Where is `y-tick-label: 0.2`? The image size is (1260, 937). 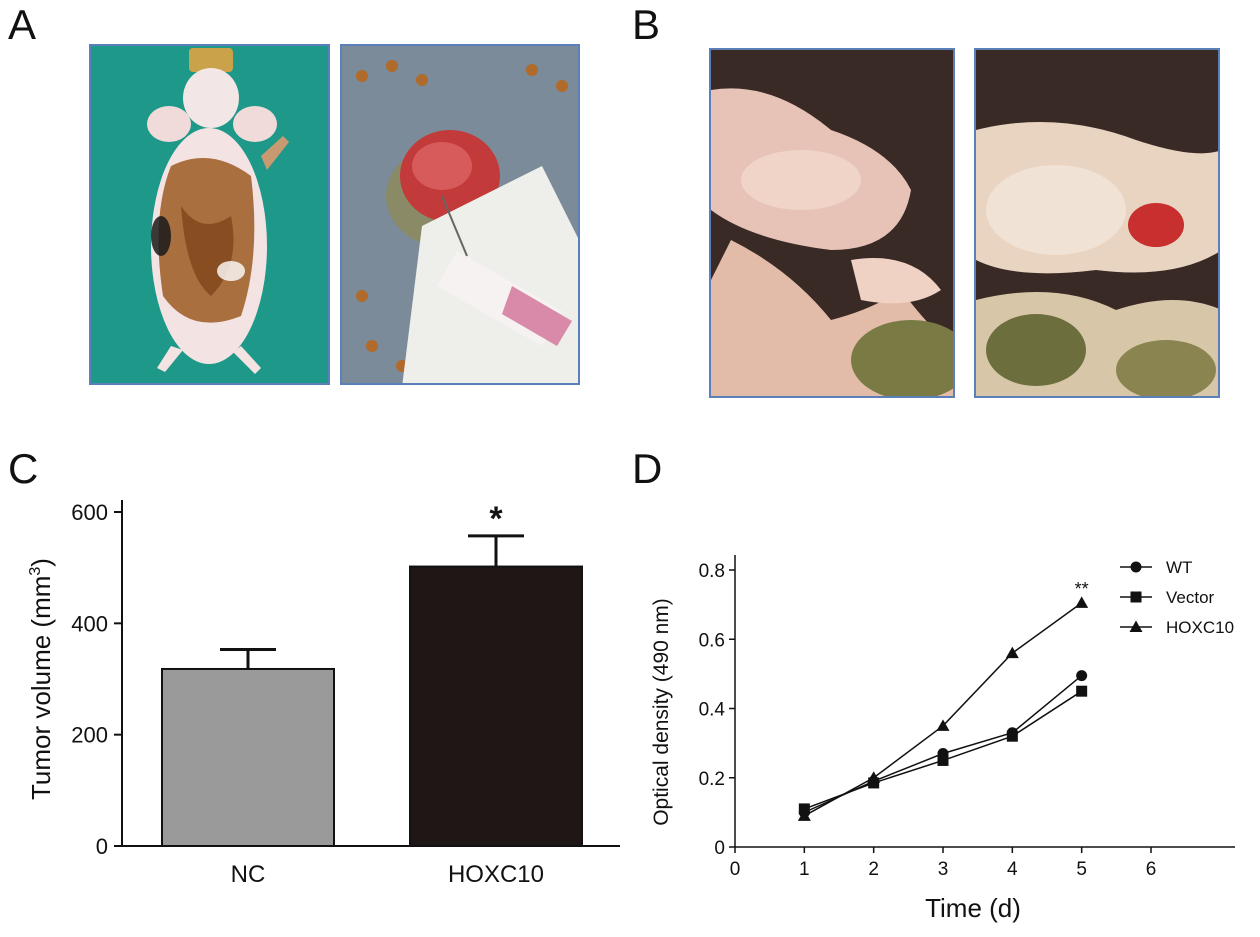
y-tick-label: 0.2 is located at coordinates (712, 779).